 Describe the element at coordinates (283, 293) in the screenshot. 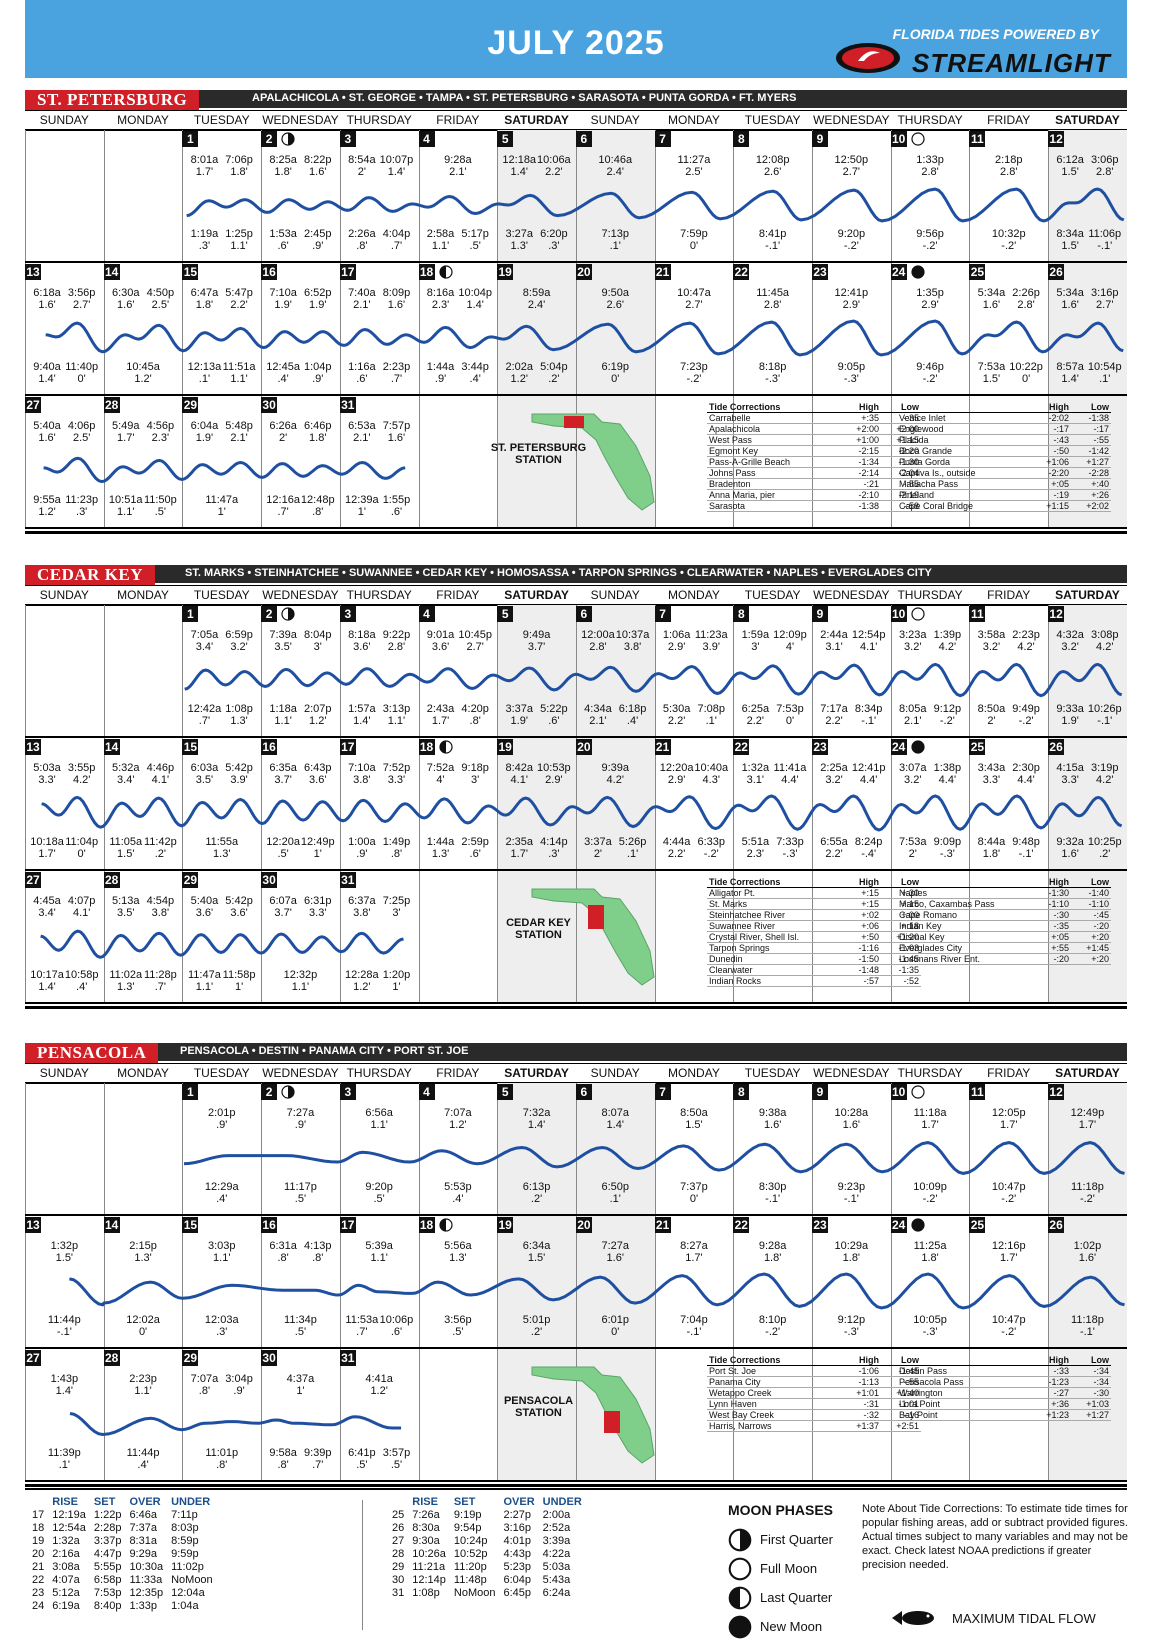

I see `high-tide-time: 7:10a` at that location.